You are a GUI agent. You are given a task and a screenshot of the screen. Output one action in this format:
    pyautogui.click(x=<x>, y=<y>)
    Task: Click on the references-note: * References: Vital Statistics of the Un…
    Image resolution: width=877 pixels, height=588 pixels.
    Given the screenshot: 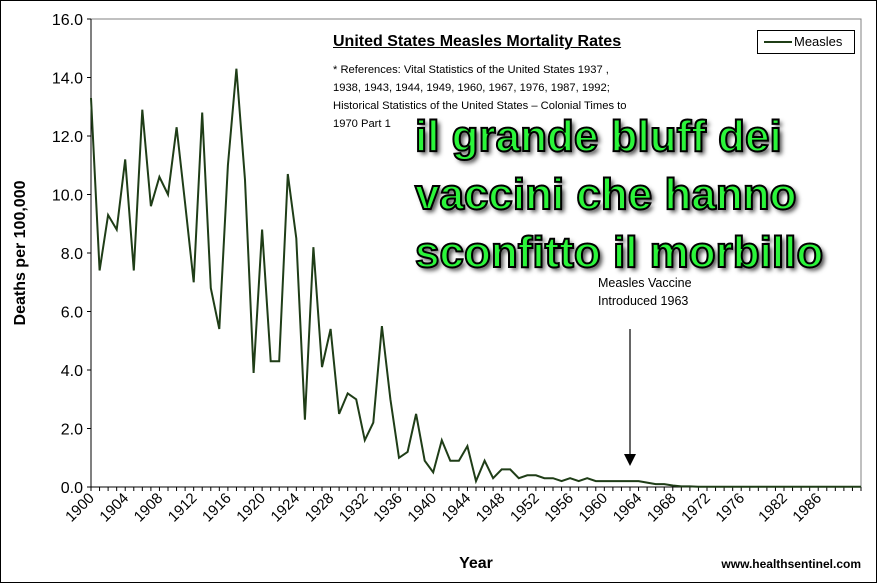 What is the action you would take?
    pyautogui.click(x=493, y=97)
    